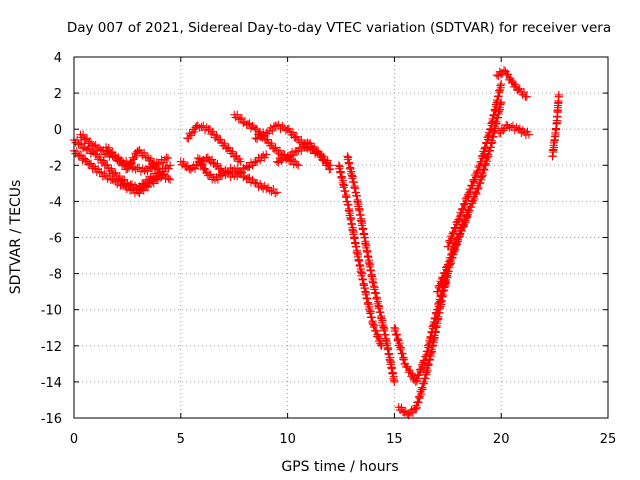 This screenshot has width=640, height=480. I want to click on y-tick-label: 2, so click(58, 94).